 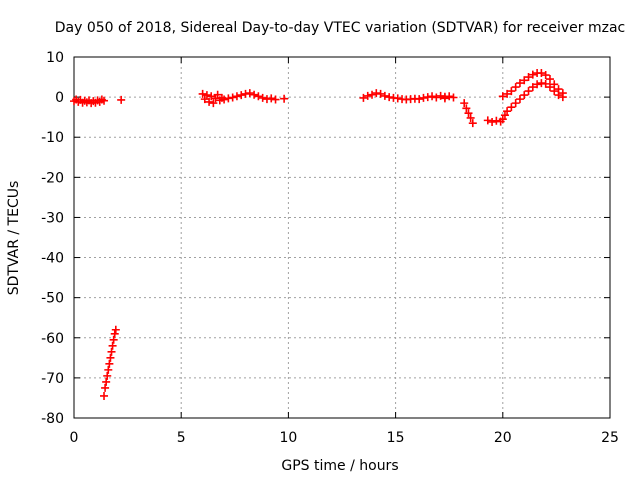 I want to click on y-tick-label: -80, so click(x=52, y=419).